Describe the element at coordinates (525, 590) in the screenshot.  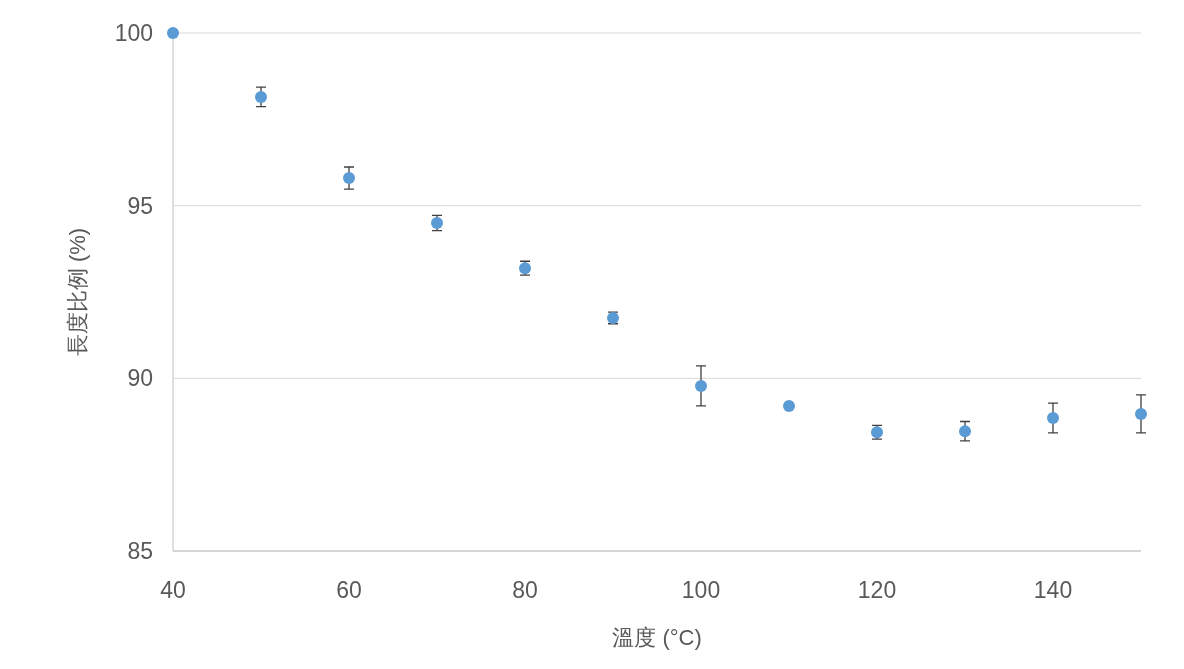
I see `x-tick-label: 80` at that location.